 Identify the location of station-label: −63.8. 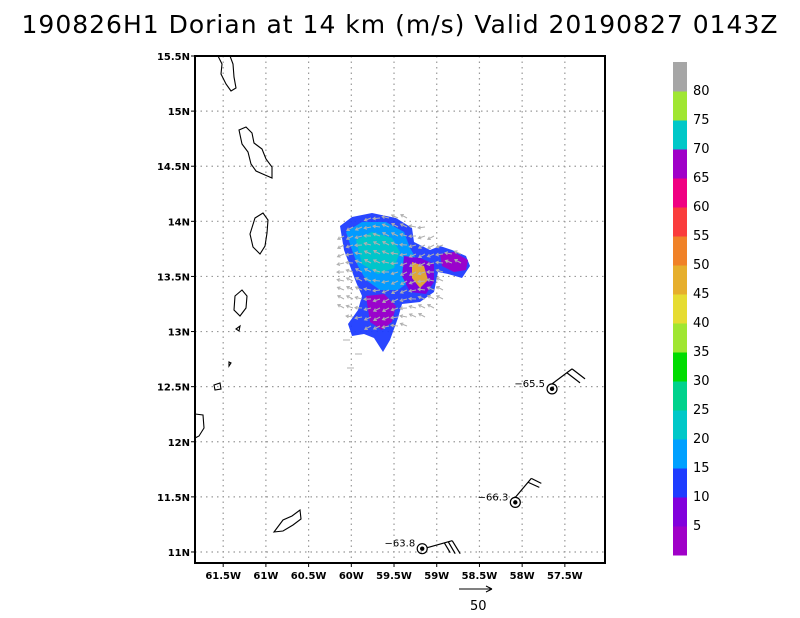
(400, 544).